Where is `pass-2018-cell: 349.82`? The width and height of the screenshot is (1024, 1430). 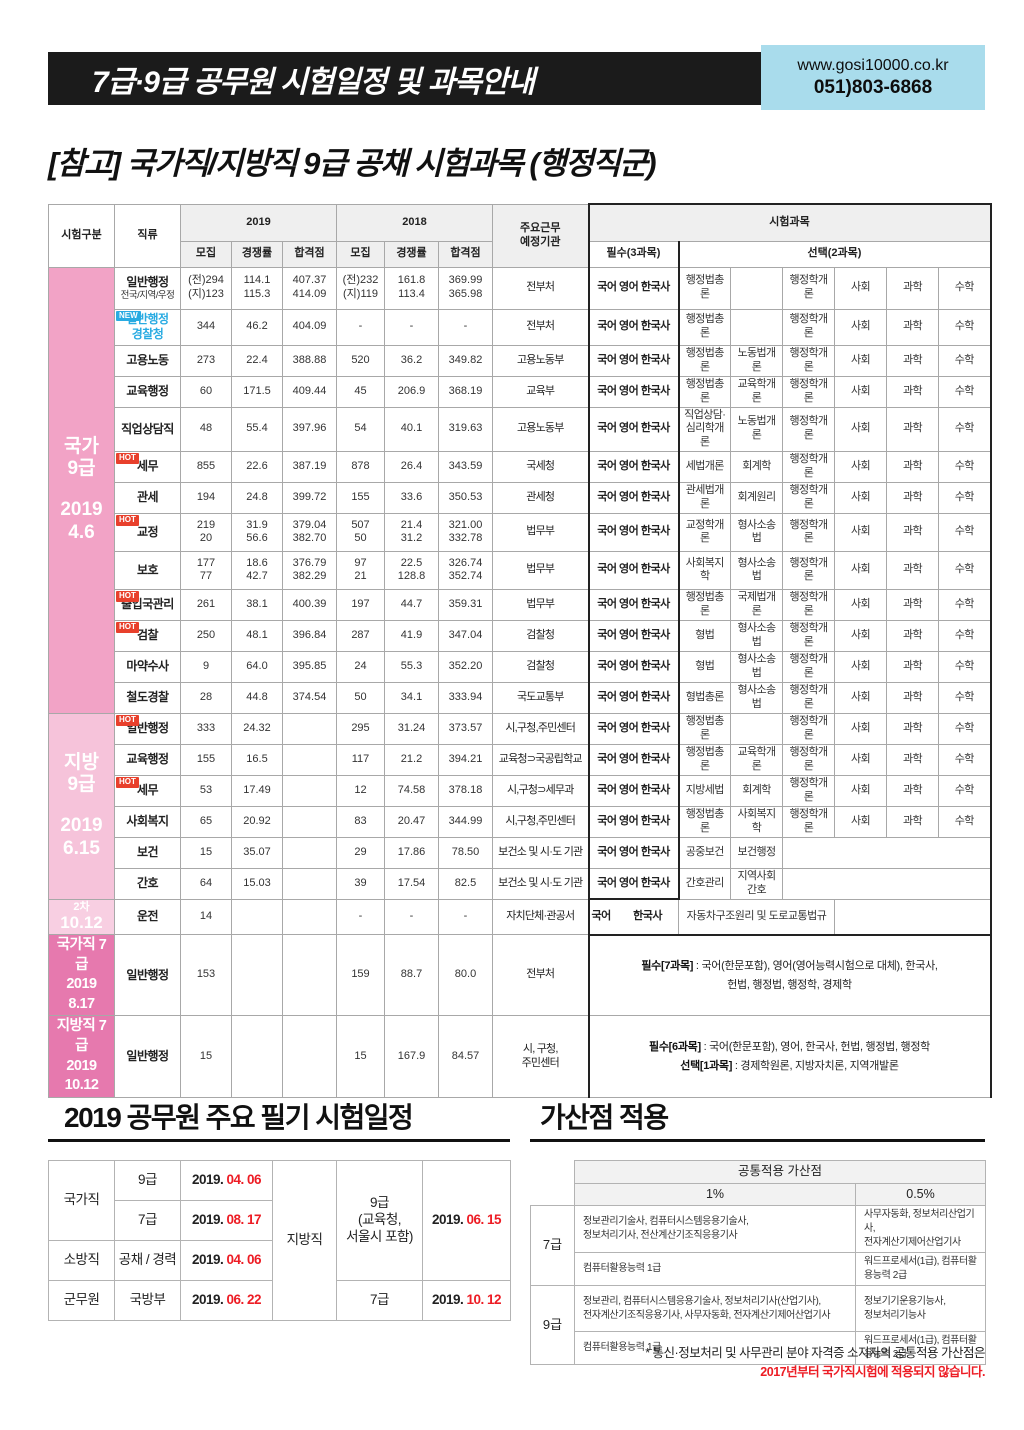
pass-2018-cell: 349.82 is located at coordinates (465, 360).